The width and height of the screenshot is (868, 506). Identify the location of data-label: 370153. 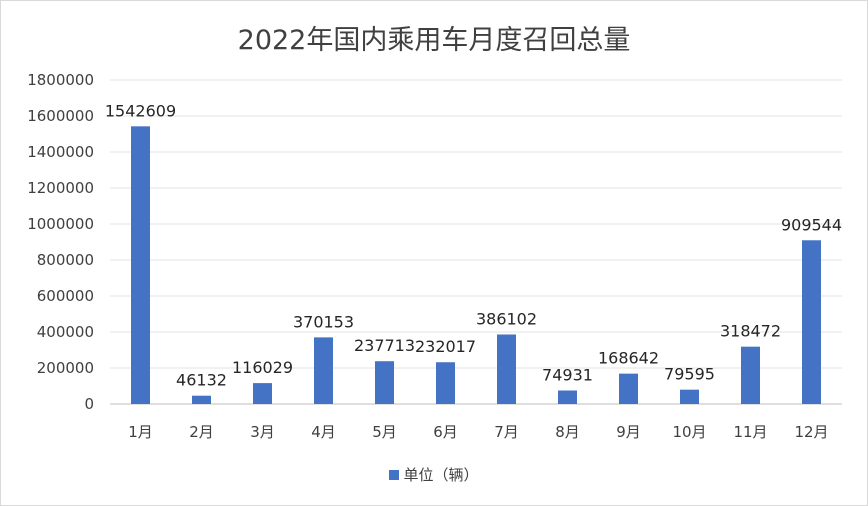
(323, 321).